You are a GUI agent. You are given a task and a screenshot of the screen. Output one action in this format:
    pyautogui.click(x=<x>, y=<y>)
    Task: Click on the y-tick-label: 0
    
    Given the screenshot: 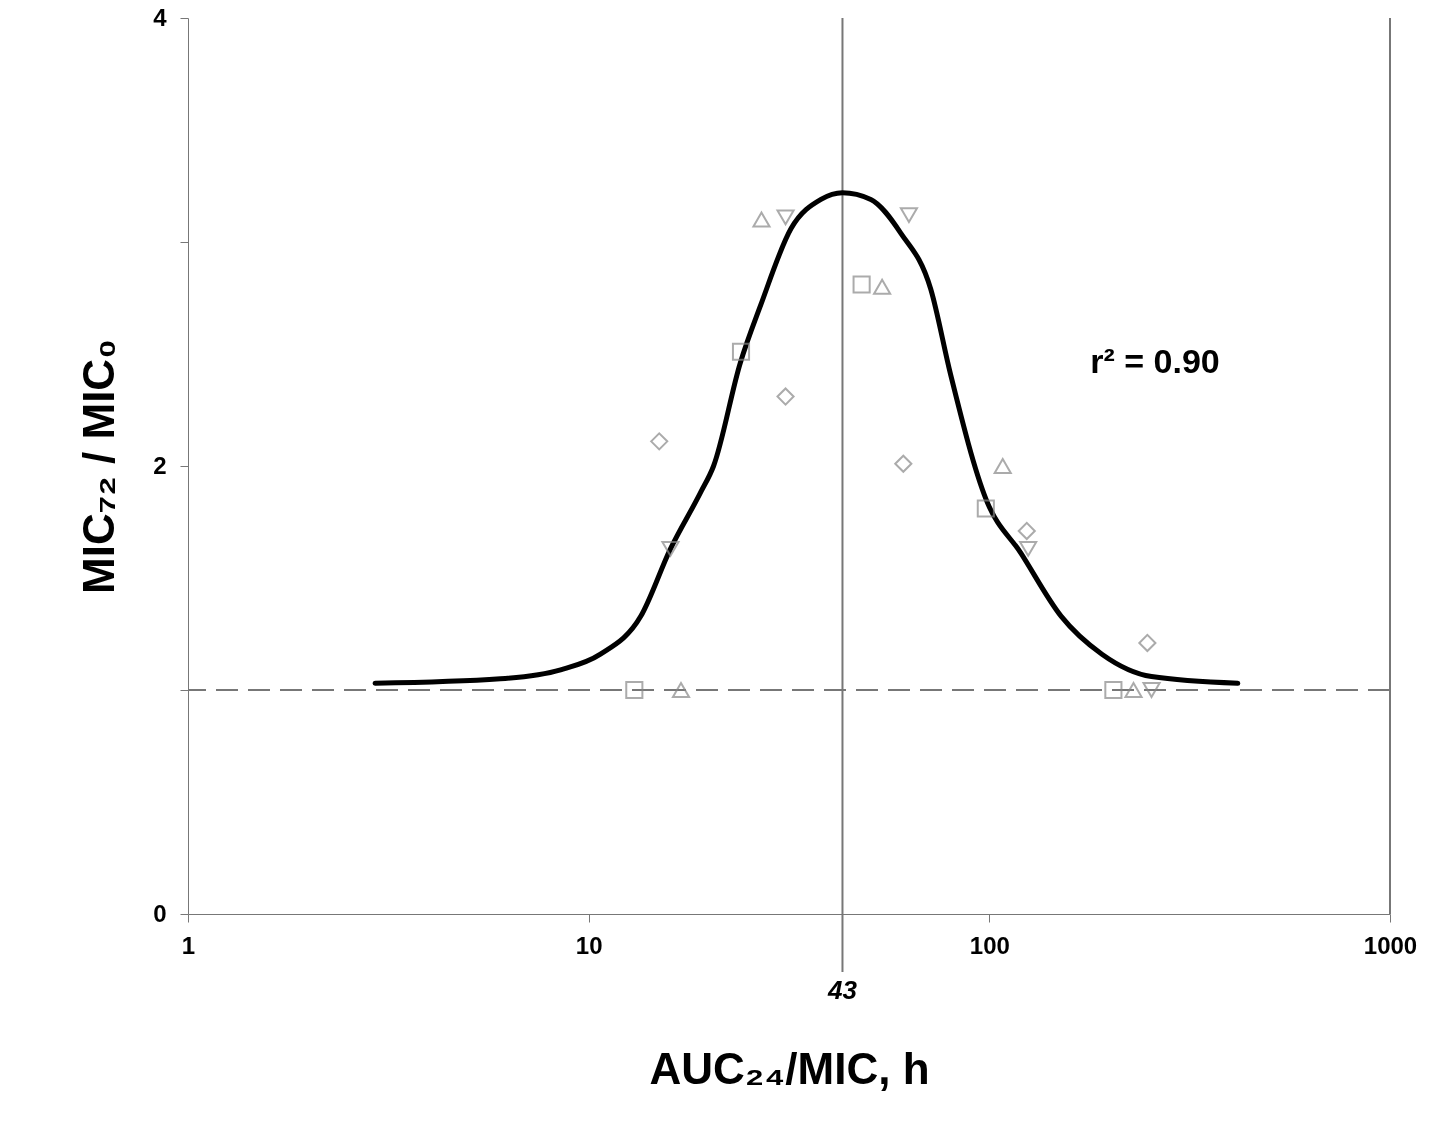 What is the action you would take?
    pyautogui.click(x=160, y=913)
    